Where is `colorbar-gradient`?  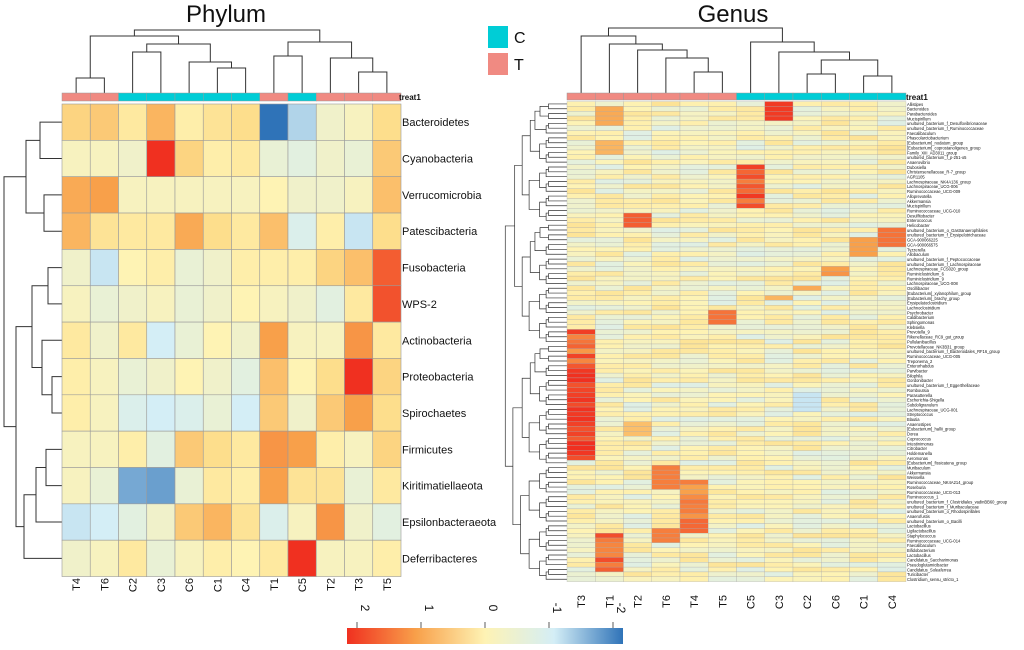 colorbar-gradient is located at coordinates (485, 636).